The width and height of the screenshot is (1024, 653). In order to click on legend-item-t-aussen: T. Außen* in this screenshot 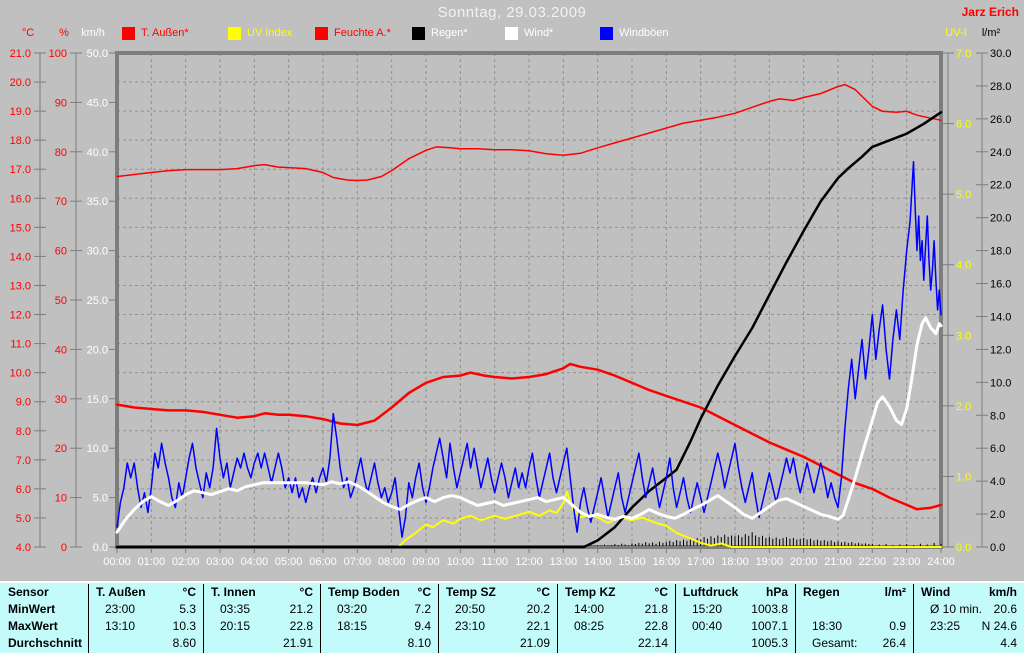, I will do `click(155, 33)`.